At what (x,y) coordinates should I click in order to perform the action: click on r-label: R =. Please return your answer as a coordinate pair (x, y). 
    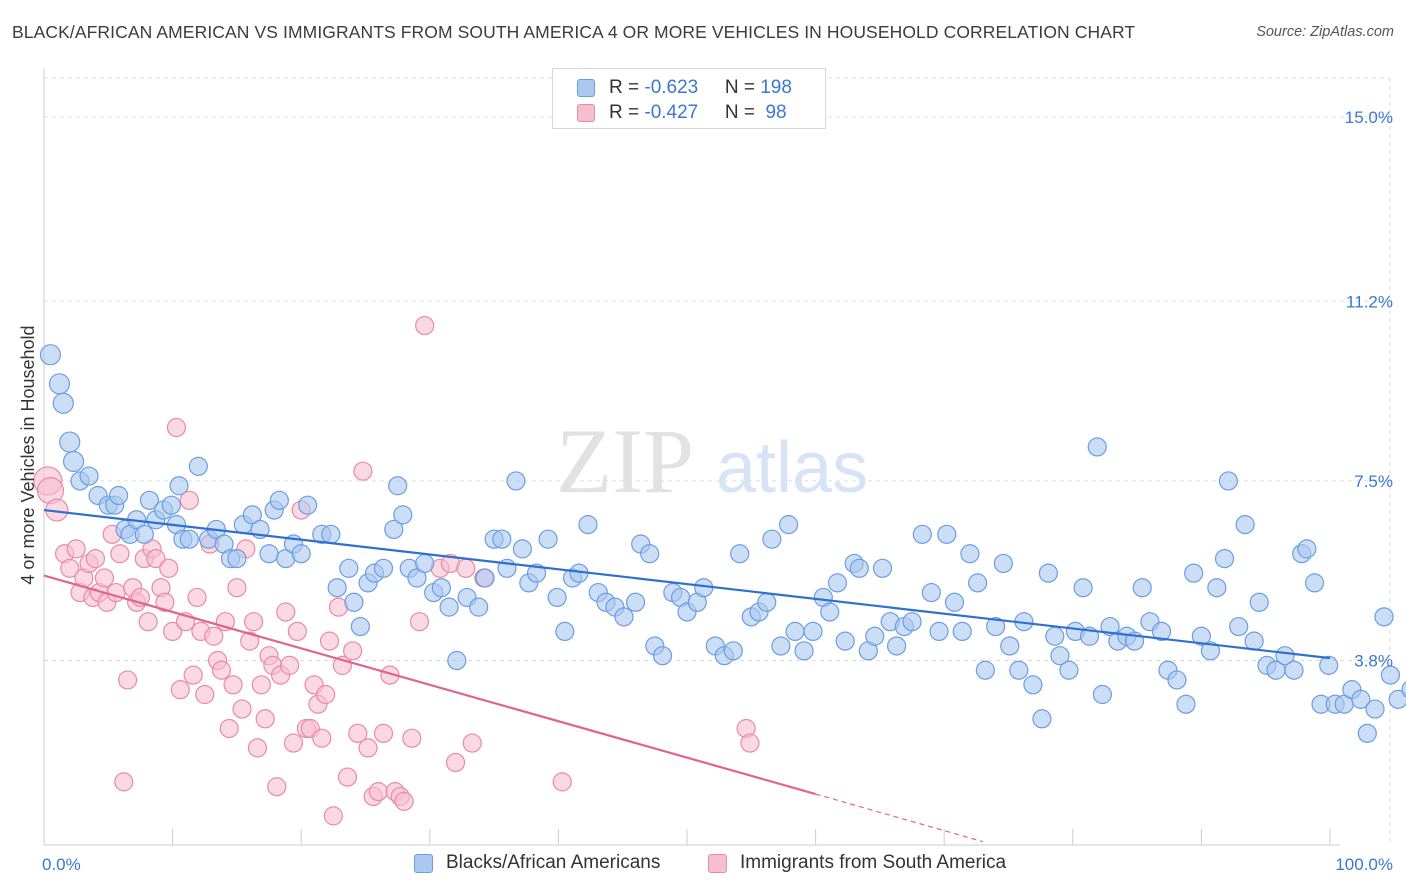
    Looking at the image, I should click on (627, 87).